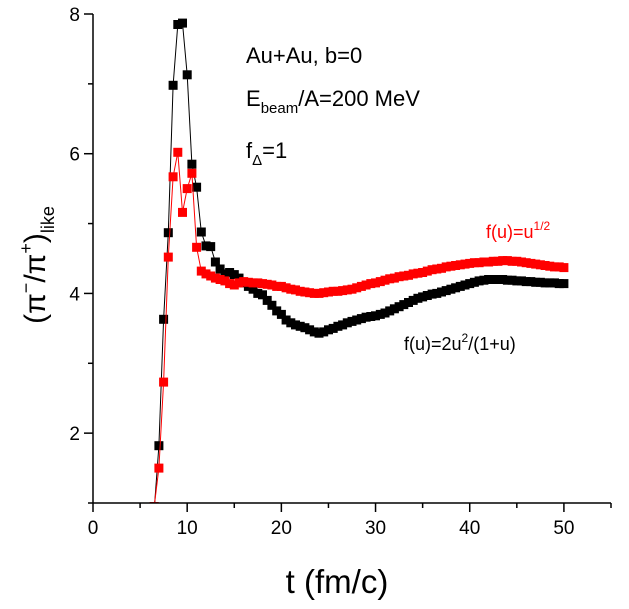 The width and height of the screenshot is (629, 609). I want to click on x-axis-title: t (fm/c), so click(337, 581).